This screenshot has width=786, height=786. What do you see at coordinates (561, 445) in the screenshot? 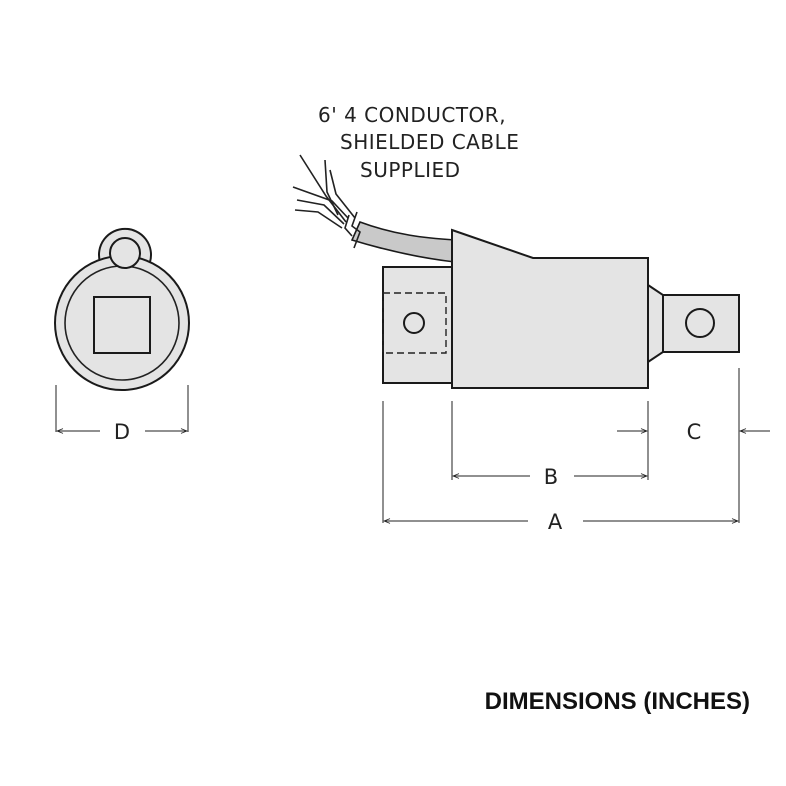
I see `extension-lines` at bounding box center [561, 445].